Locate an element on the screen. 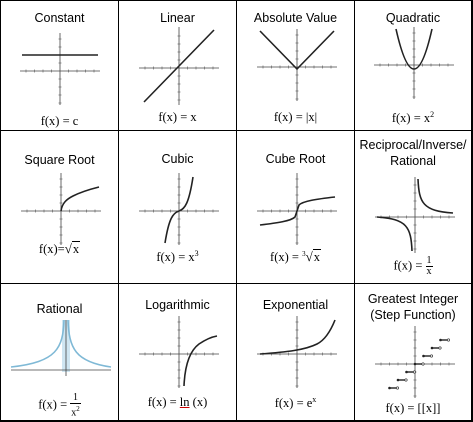  cell-logarithmic: Logarithmic f(x) = ln (x) is located at coordinates (178, 352).